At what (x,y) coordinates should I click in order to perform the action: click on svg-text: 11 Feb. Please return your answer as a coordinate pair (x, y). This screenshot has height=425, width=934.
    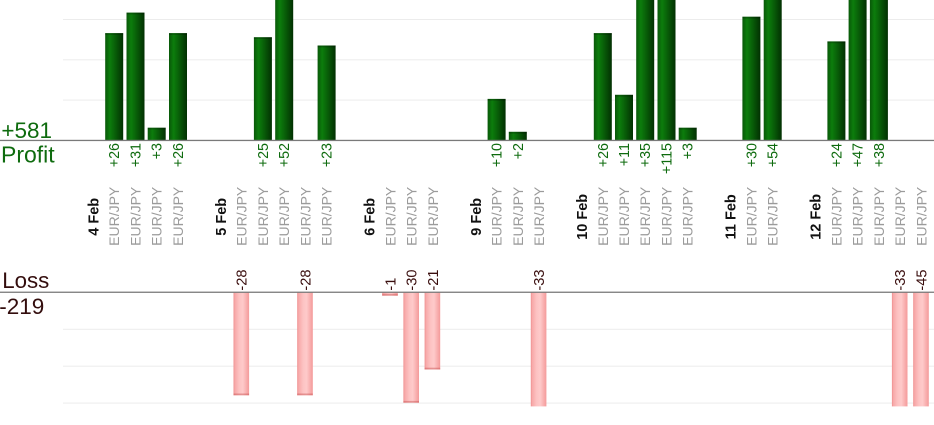
    Looking at the image, I should click on (732, 216).